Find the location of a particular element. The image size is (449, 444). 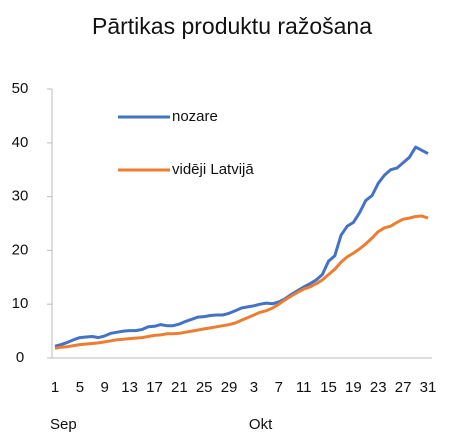

y-tick-label: 30 is located at coordinates (20, 196).